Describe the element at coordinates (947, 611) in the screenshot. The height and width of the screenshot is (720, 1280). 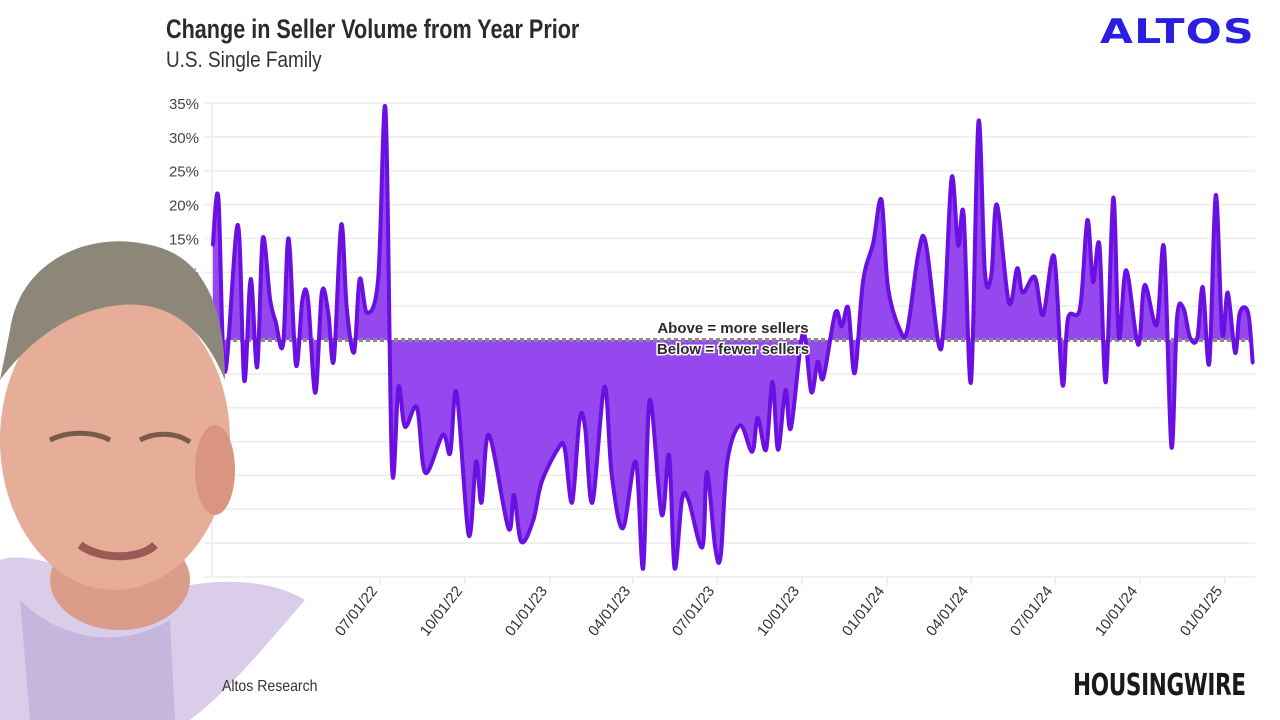
I see `x-tick-label: 04/01/24` at that location.